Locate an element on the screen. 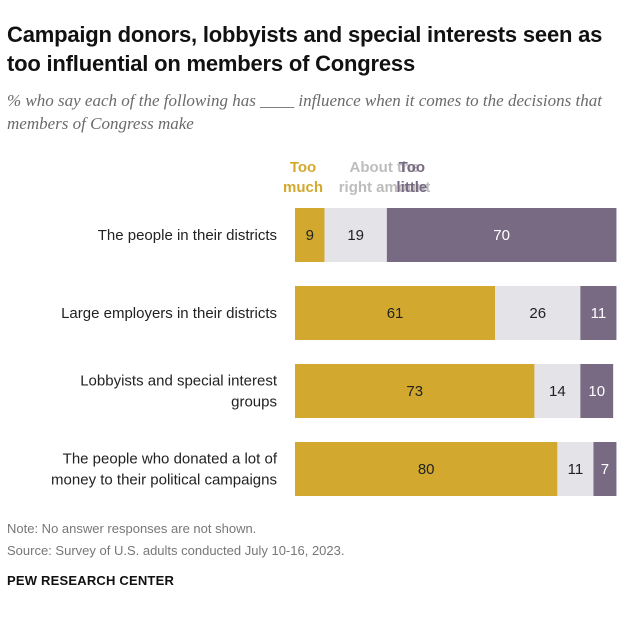 The image size is (639, 618). data-label: 70 is located at coordinates (501, 235).